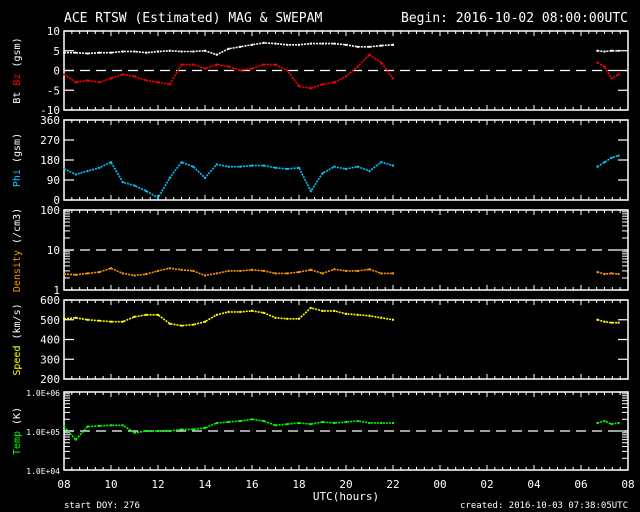 The width and height of the screenshot is (640, 512). I want to click on series-bt-line, so click(608, 51).